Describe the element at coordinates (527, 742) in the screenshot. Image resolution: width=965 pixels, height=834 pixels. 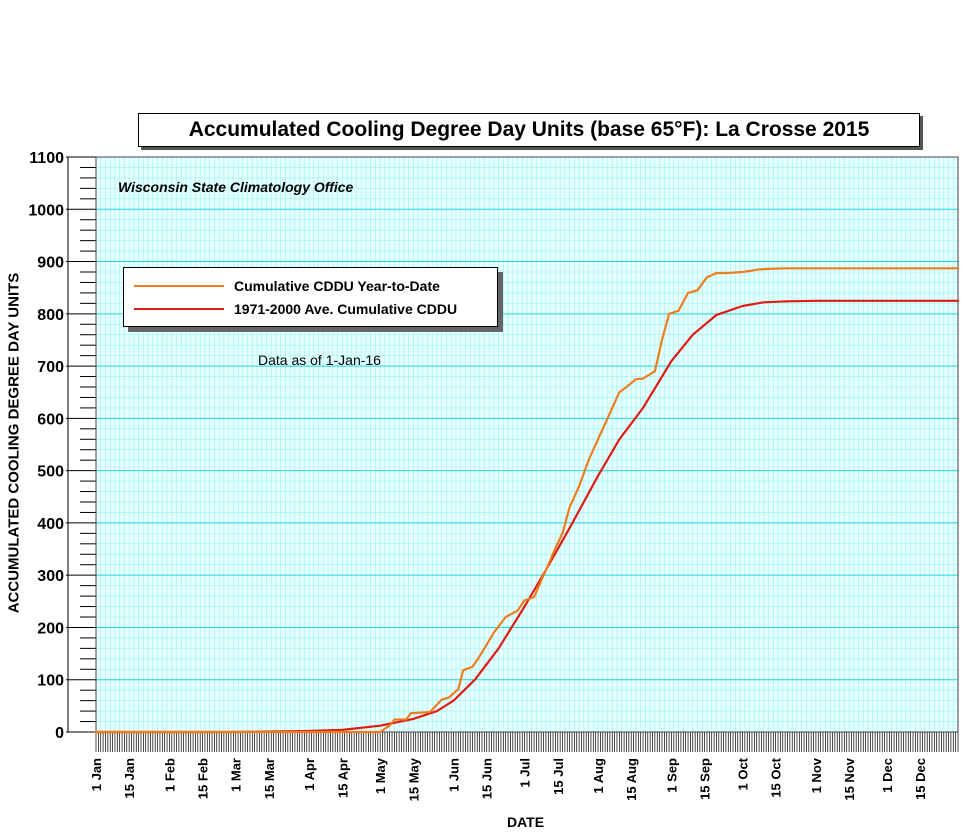
I see `x-axis-ticks` at that location.